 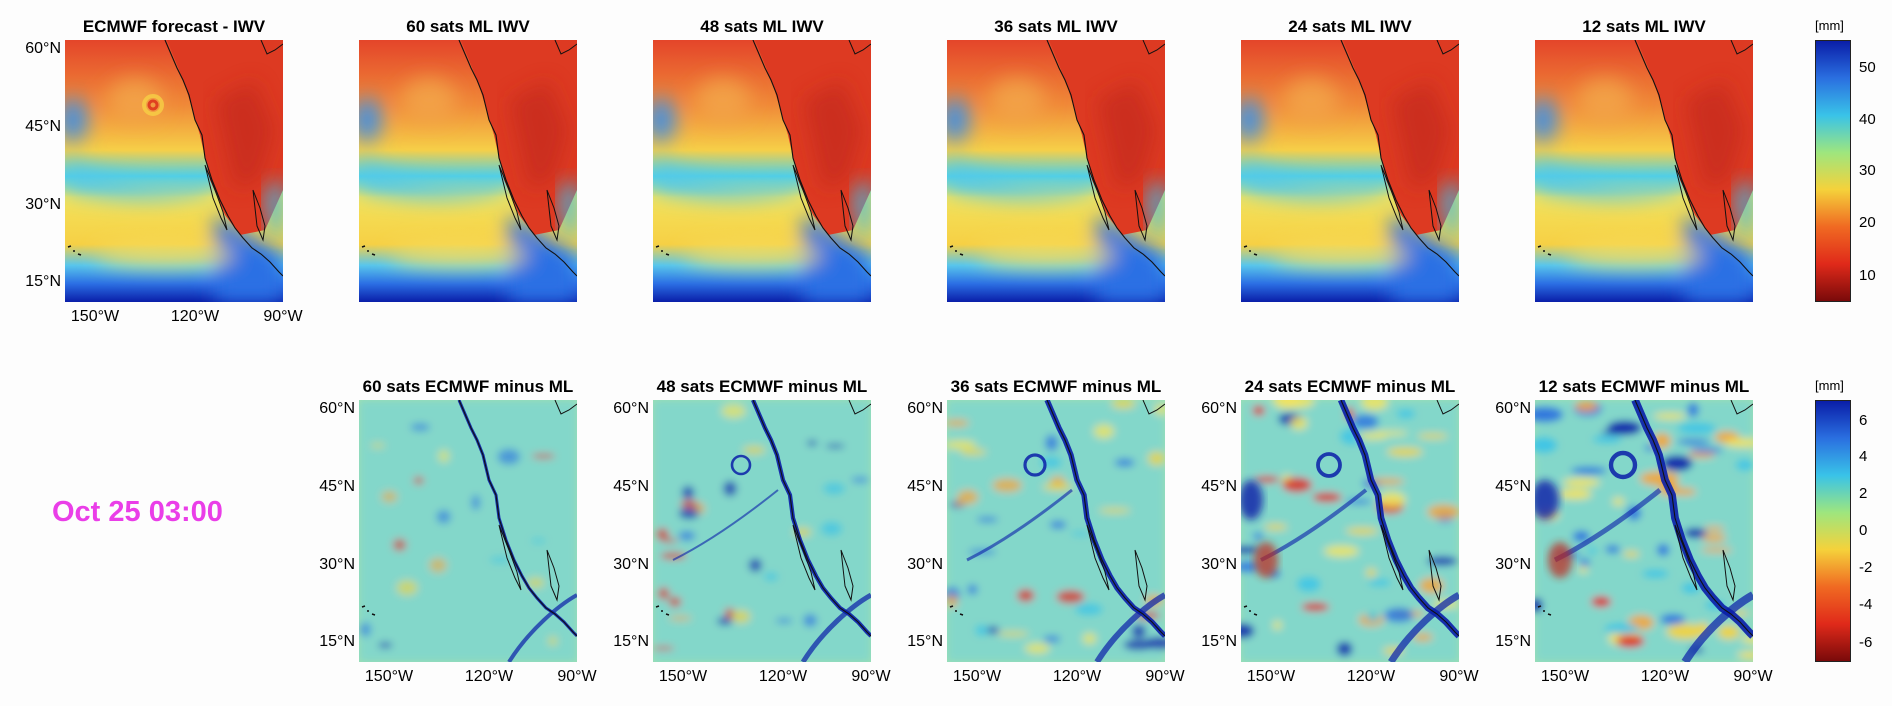 What do you see at coordinates (1644, 386) in the screenshot?
I see `panel-title: 12 sats ECMWF minus ML` at bounding box center [1644, 386].